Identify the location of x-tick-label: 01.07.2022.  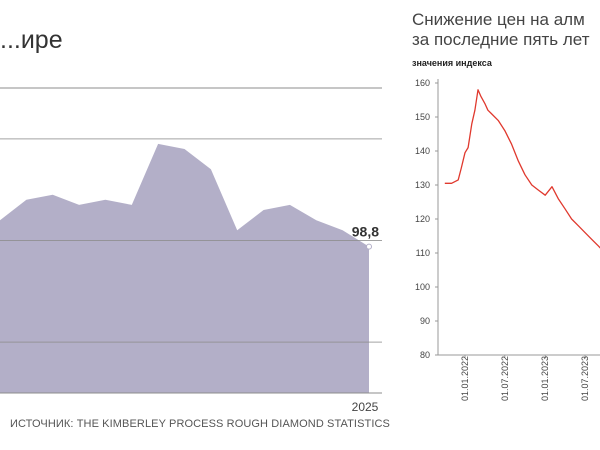
(505, 378).